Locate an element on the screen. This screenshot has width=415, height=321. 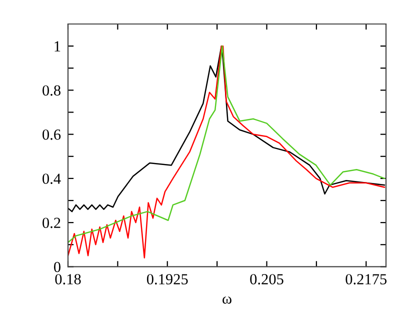
y-tick-label: 0 is located at coordinates (57, 267).